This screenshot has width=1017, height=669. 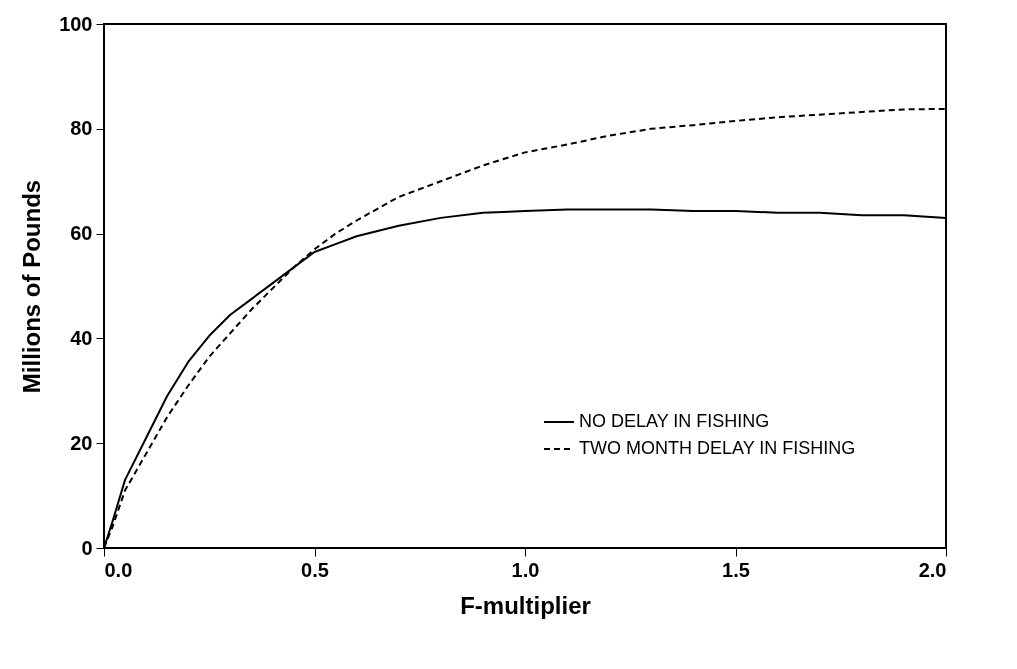 What do you see at coordinates (118, 569) in the screenshot?
I see `x-tick-label: 0.0` at bounding box center [118, 569].